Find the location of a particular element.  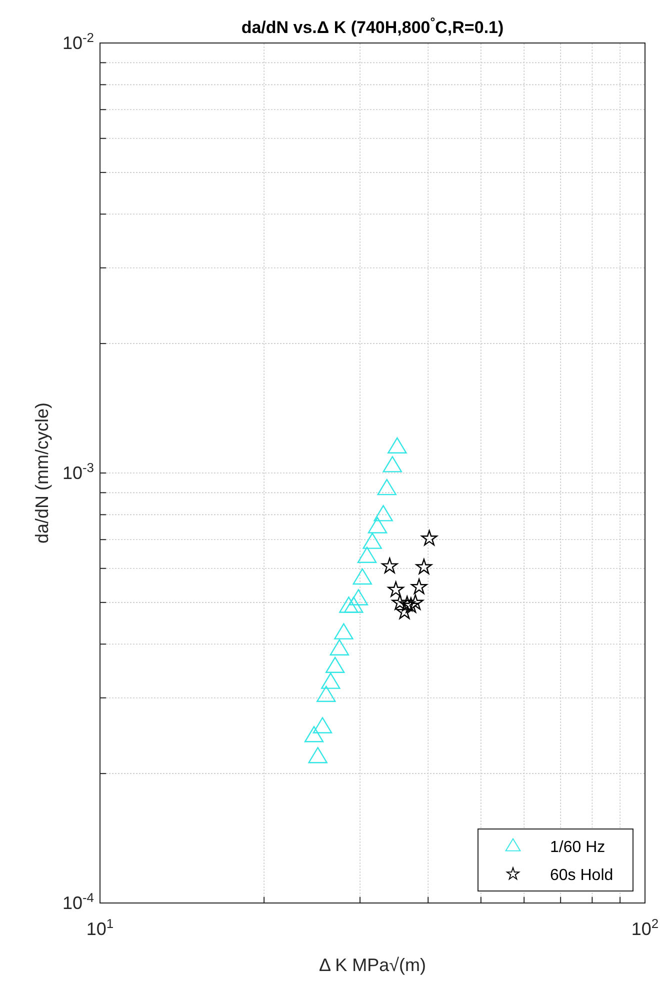

legend-label: 1/60 Hz is located at coordinates (578, 847).